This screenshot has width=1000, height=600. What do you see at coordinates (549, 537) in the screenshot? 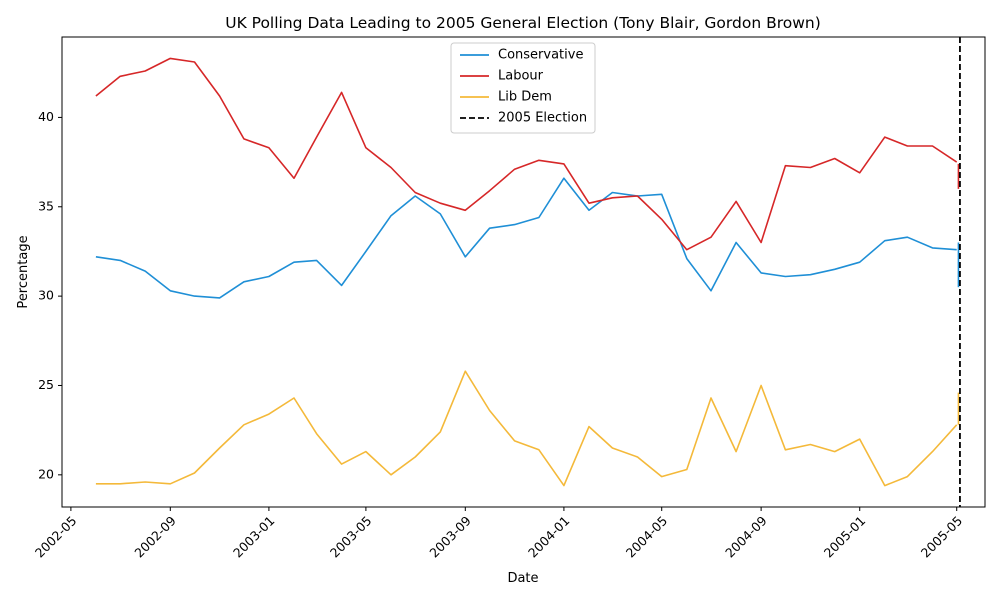
I see `x-tick-label: 2004-01` at bounding box center [549, 537].